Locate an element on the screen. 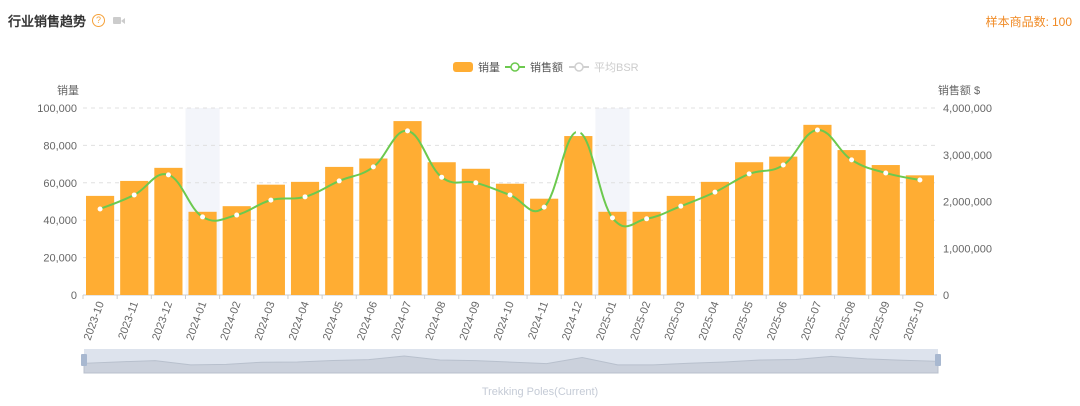  y-axis-label-left: 销量 is located at coordinates (68, 90).